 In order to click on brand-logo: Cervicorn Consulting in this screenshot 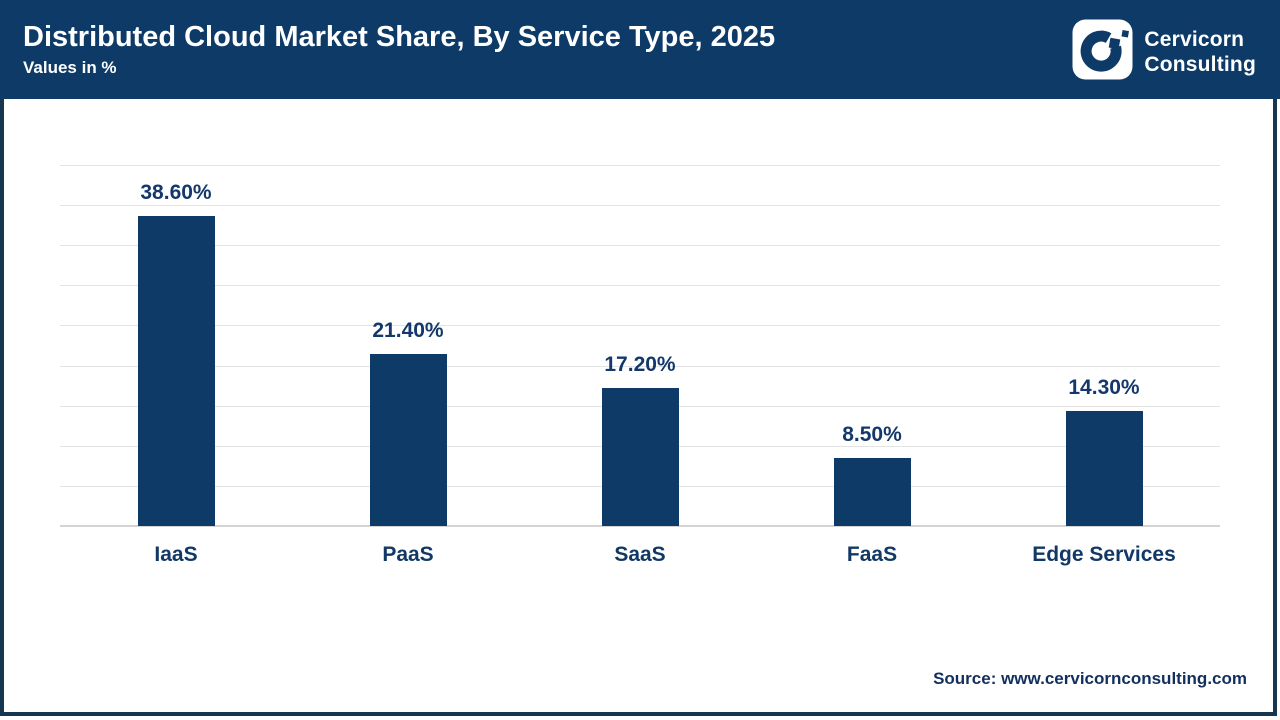, I will do `click(1164, 52)`.